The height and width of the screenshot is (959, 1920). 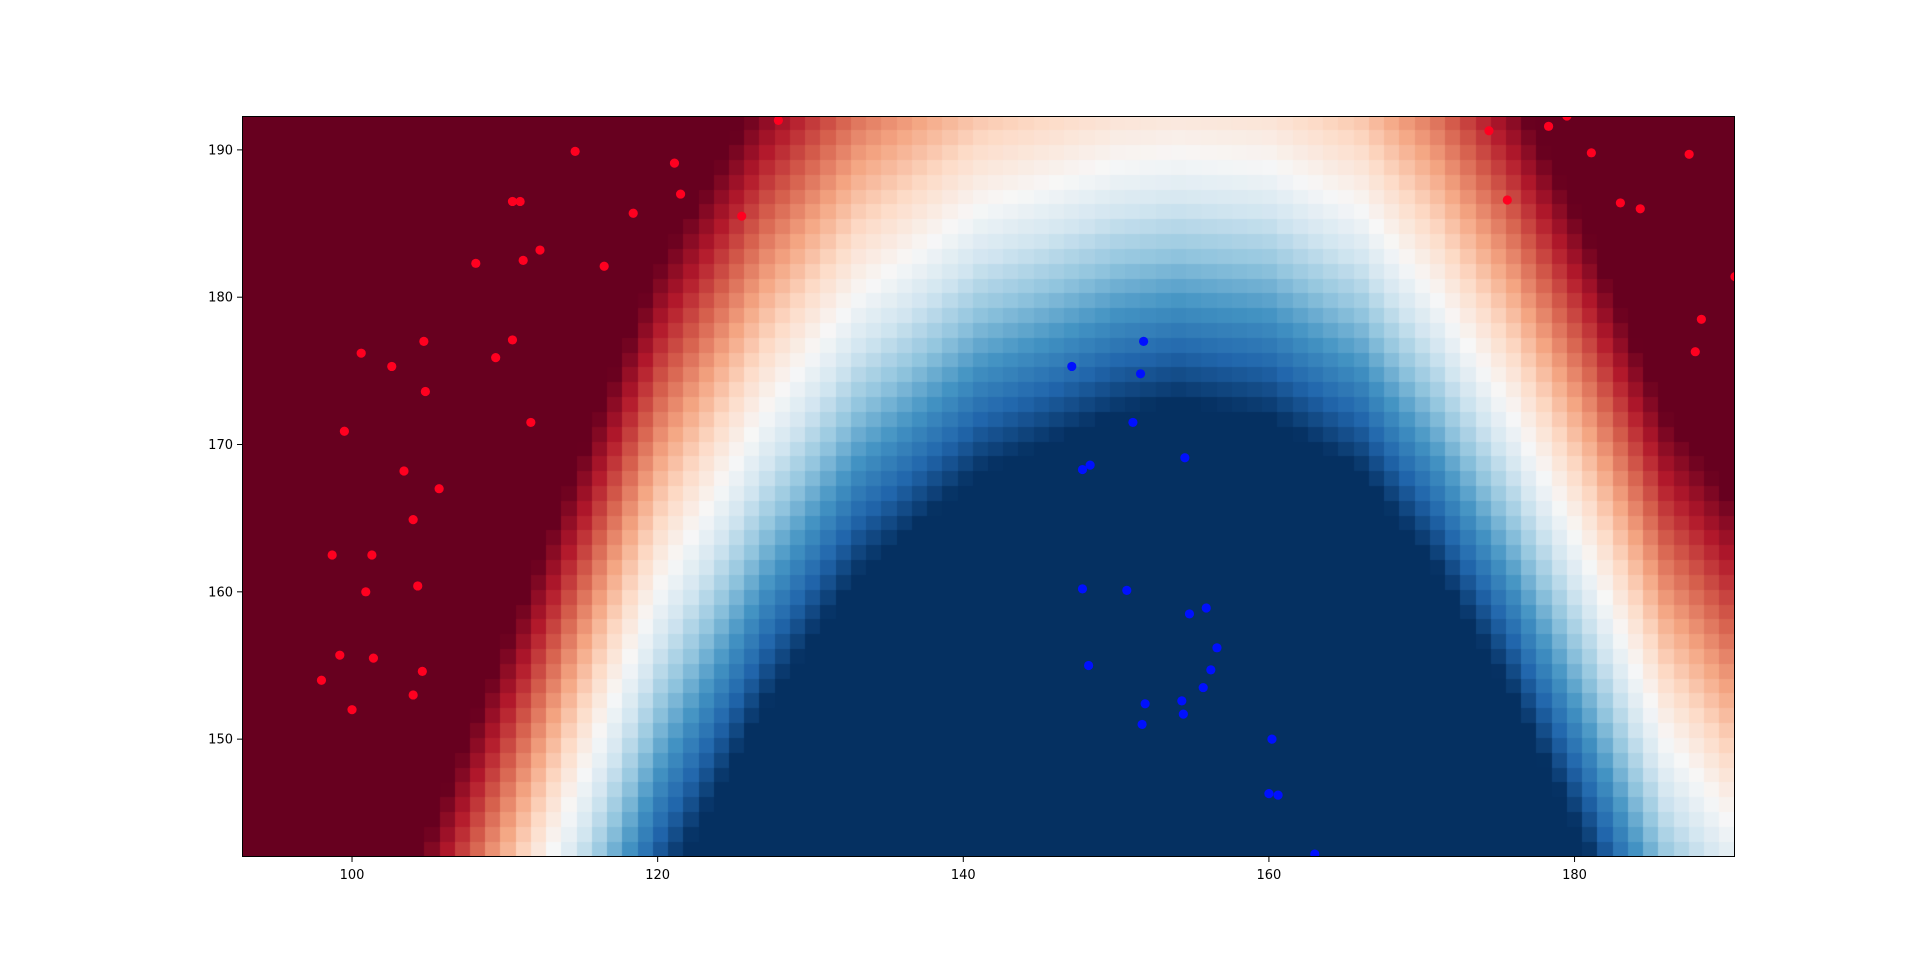 I want to click on x-tick-label: 100, so click(x=352, y=875).